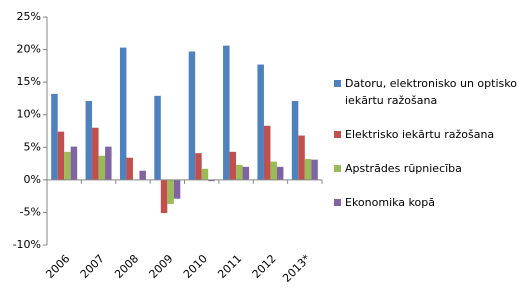  Describe the element at coordinates (229, 266) in the screenshot. I see `x-tick-label: 2011` at that location.